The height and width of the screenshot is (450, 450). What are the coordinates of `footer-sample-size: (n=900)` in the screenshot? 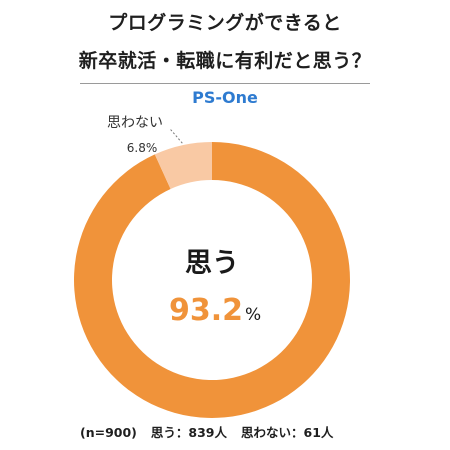 It's located at (108, 432).